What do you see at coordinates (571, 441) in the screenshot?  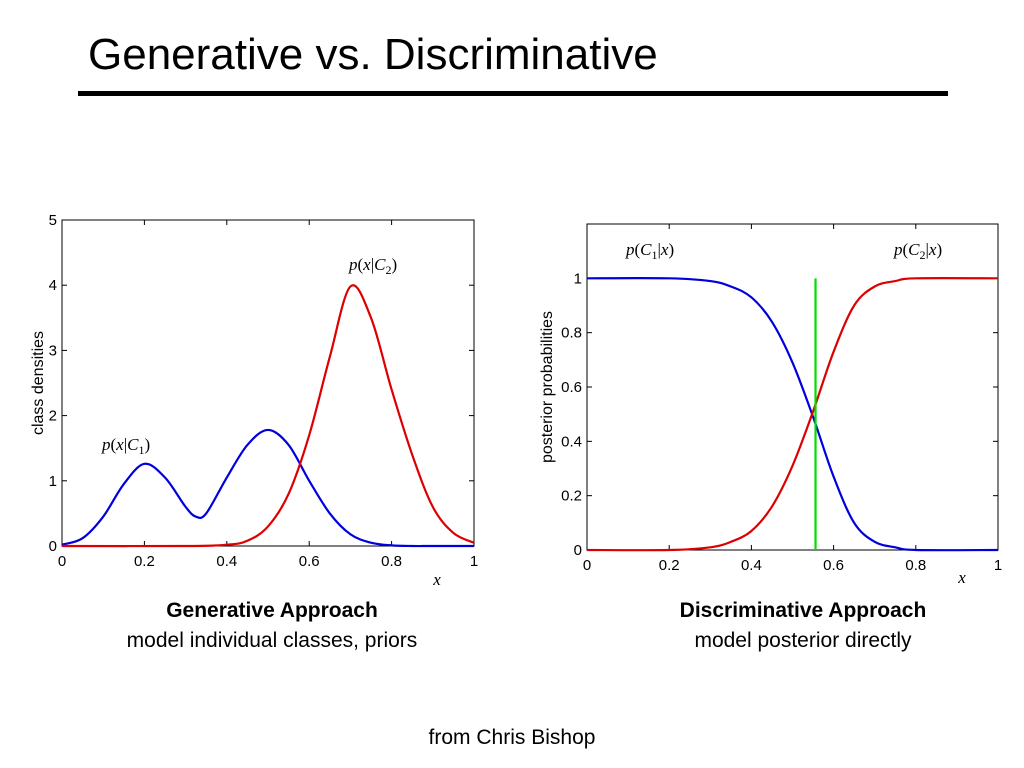 I see `discriminative-ytick-label: 0.4` at bounding box center [571, 441].